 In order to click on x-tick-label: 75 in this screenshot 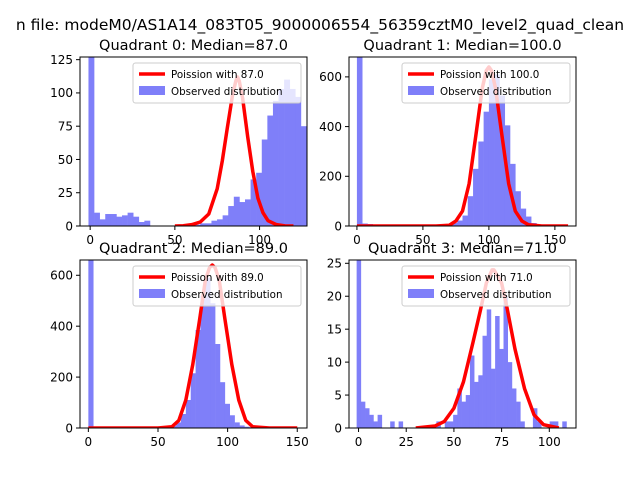, I will do `click(501, 442)`.